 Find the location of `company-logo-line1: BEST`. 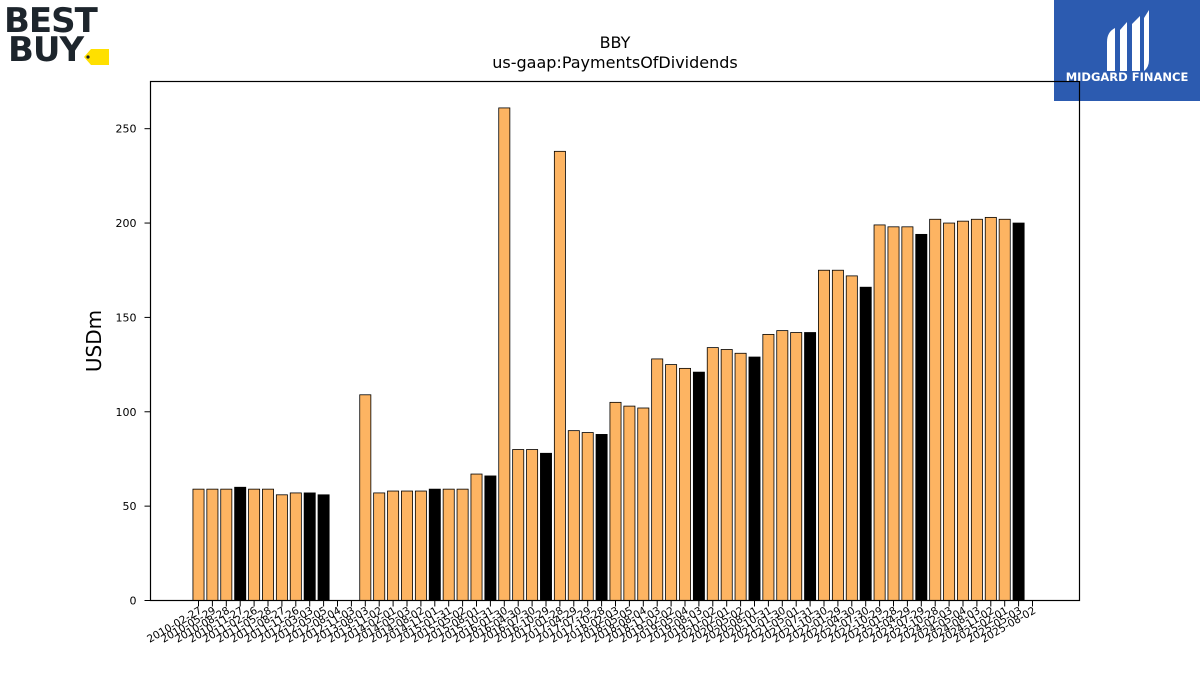

company-logo-line1: BEST is located at coordinates (51, 21).